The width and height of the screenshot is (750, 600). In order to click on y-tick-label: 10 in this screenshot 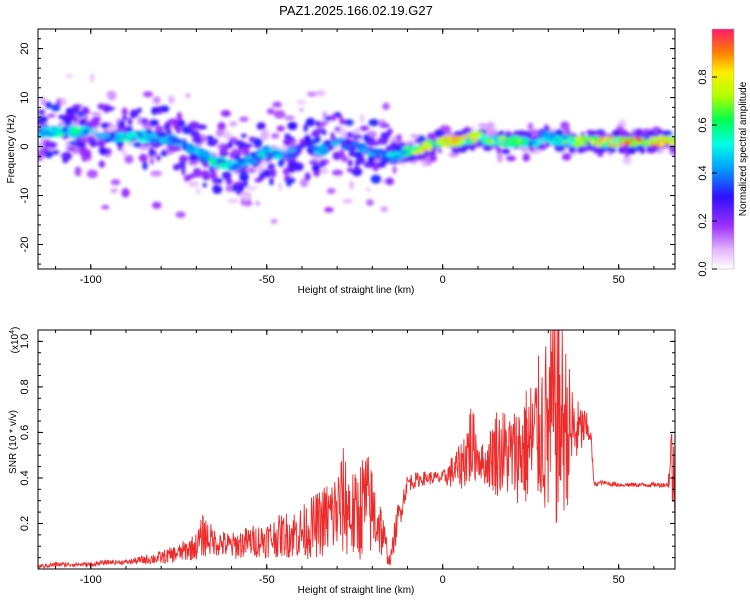, I will do `click(25, 97)`.